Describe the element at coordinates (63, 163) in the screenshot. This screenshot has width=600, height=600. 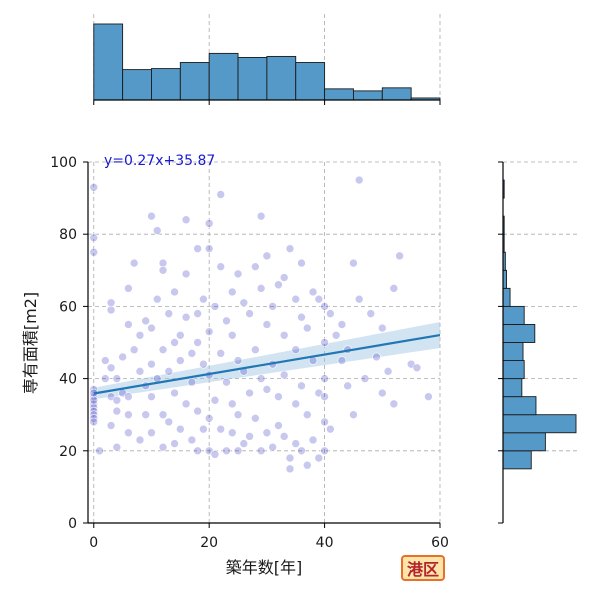
I see `y-tick-label: 100` at that location.